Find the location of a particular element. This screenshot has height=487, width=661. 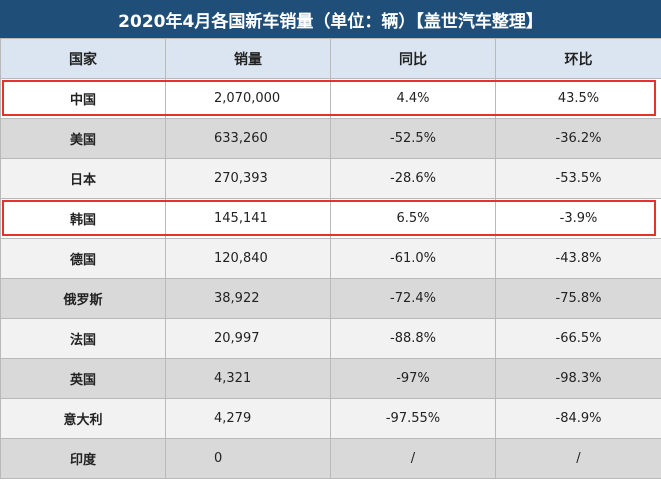

cell-mom: -53.5% is located at coordinates (578, 178).